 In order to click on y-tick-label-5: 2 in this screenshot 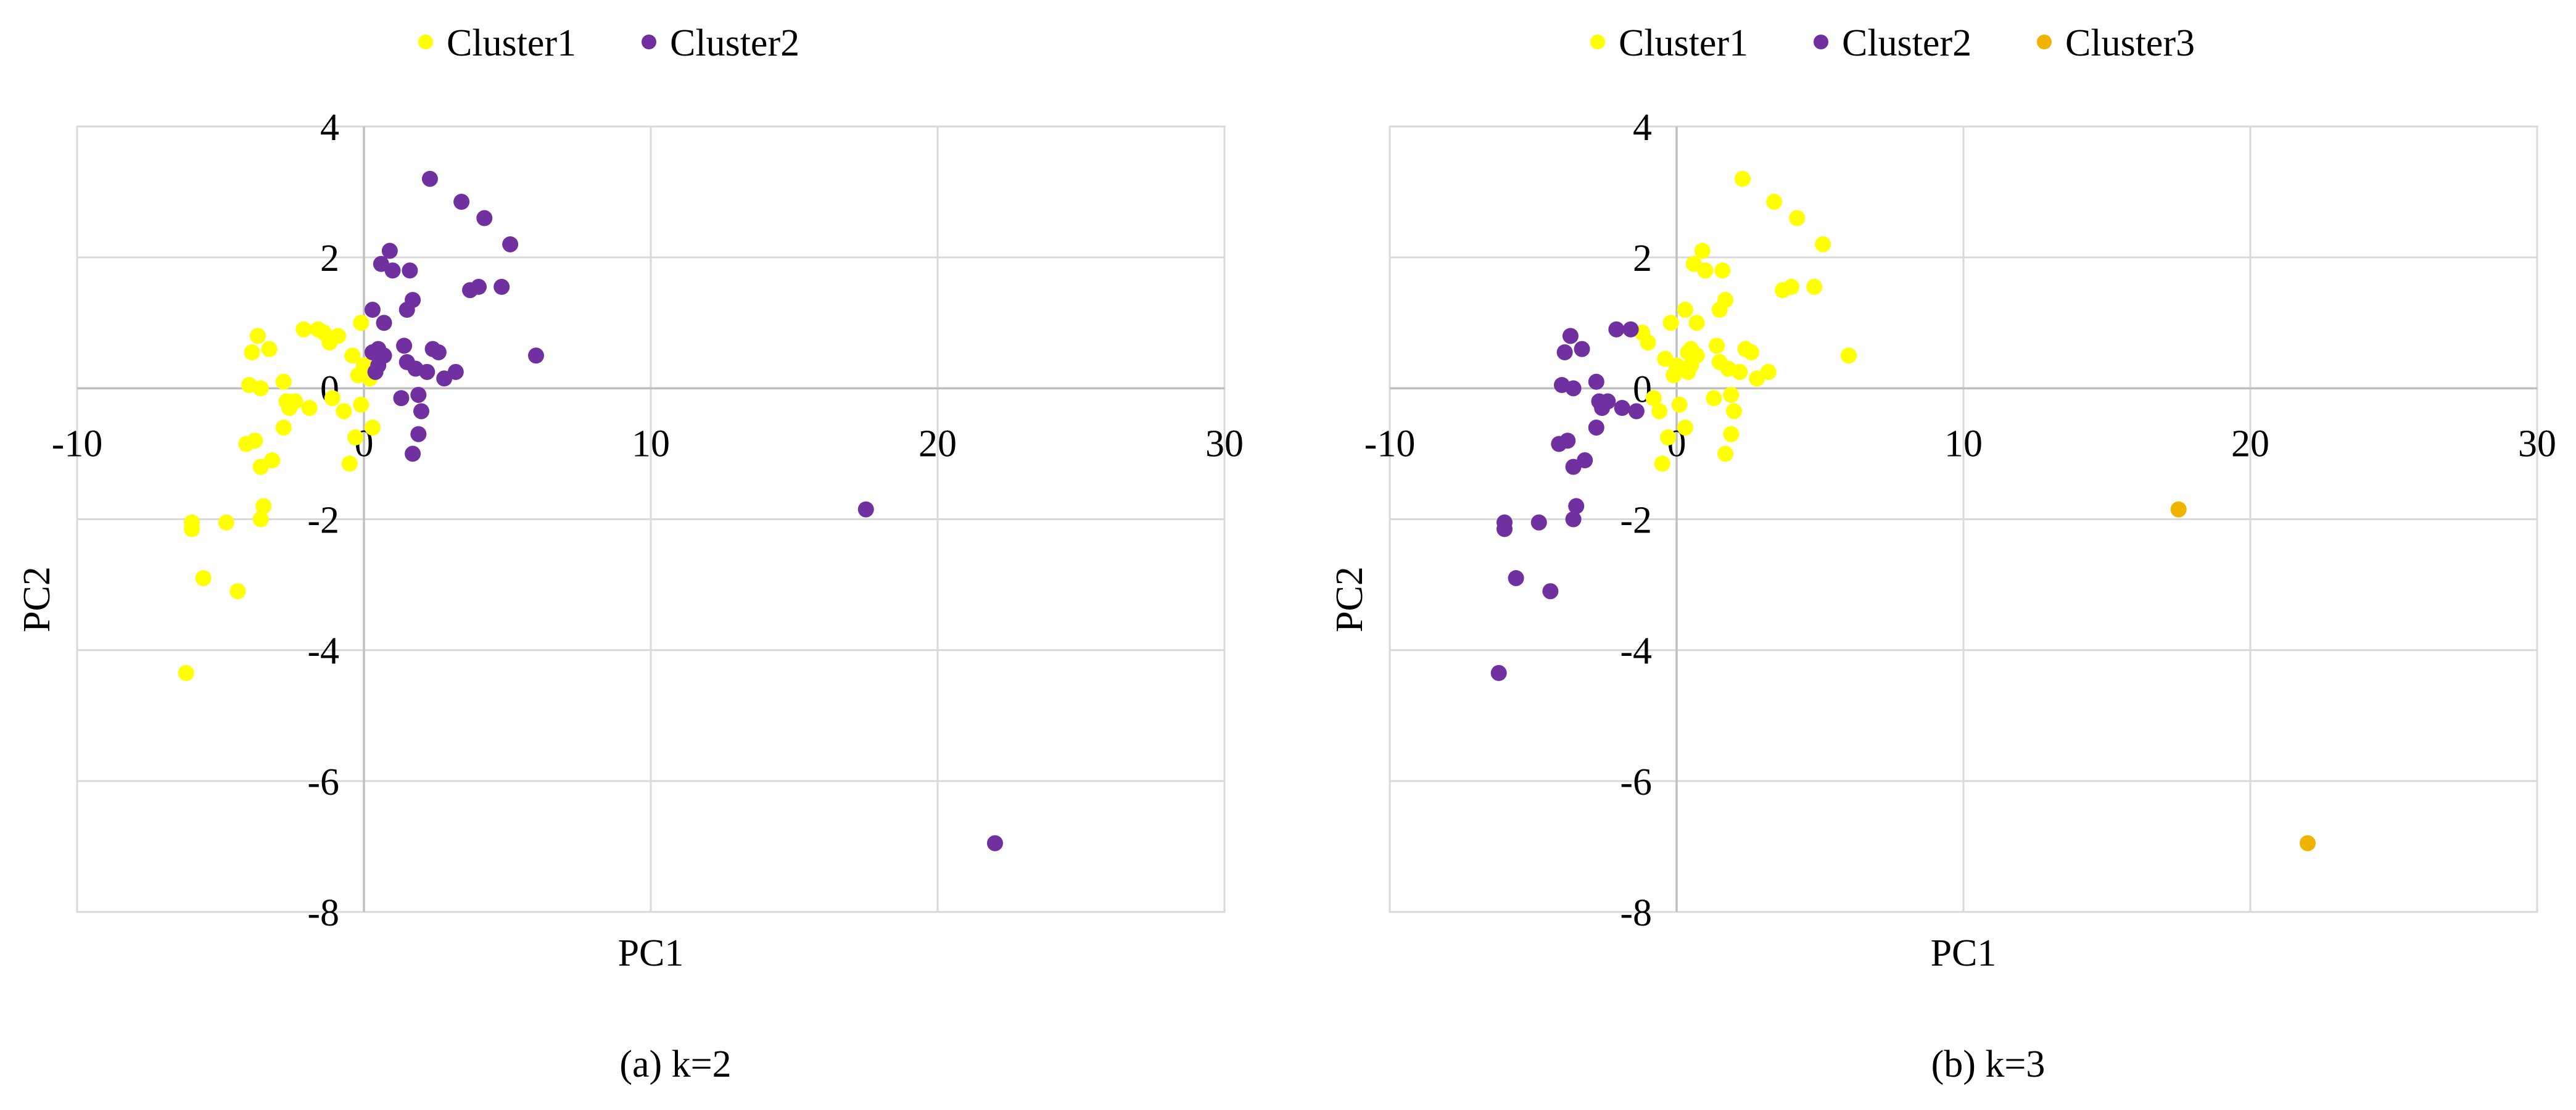, I will do `click(329, 259)`.